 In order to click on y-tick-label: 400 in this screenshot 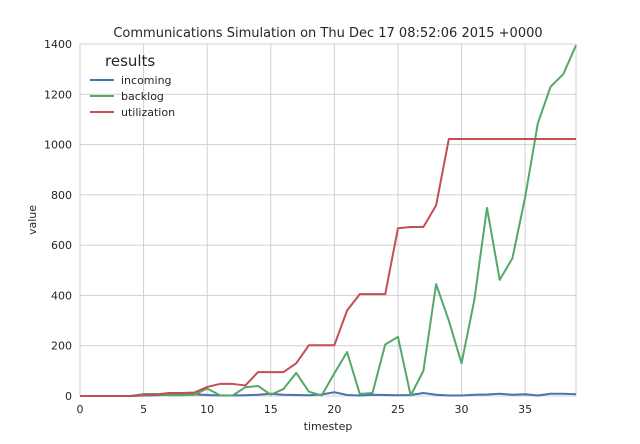, I will do `click(61, 295)`.